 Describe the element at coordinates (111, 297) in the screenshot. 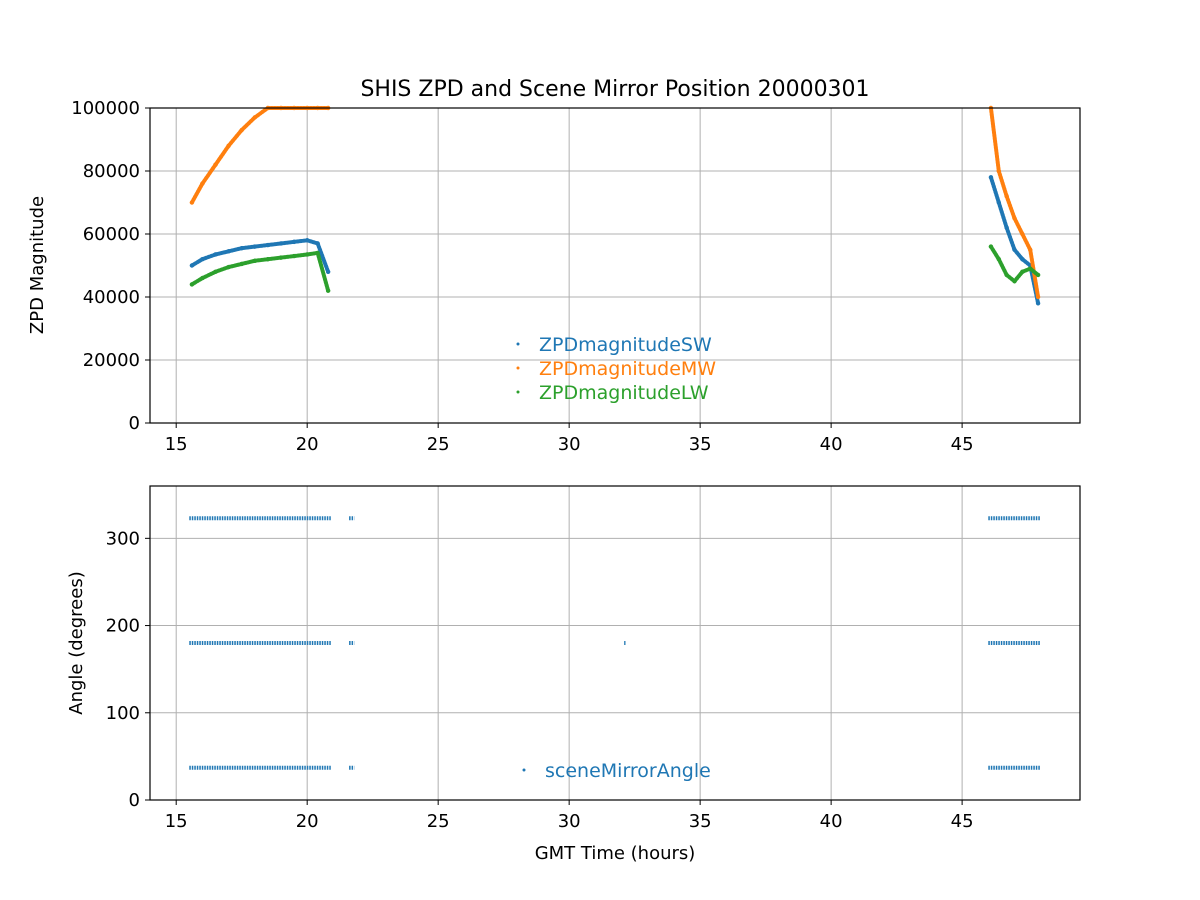

I see `top-y-tick-label: 40000` at that location.